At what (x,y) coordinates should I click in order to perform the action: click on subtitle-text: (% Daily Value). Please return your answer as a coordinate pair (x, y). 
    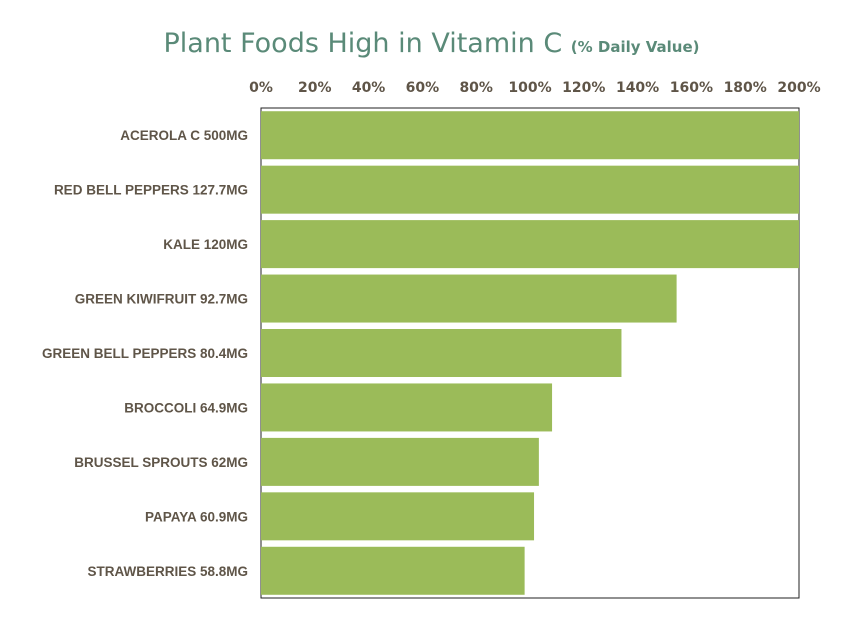
    Looking at the image, I should click on (635, 47).